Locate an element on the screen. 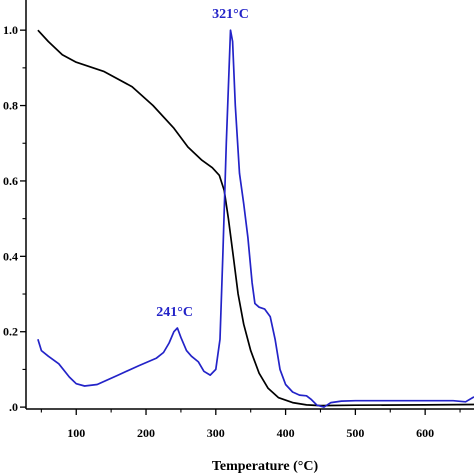  x-tick-label-100: 100 is located at coordinates (76, 433).